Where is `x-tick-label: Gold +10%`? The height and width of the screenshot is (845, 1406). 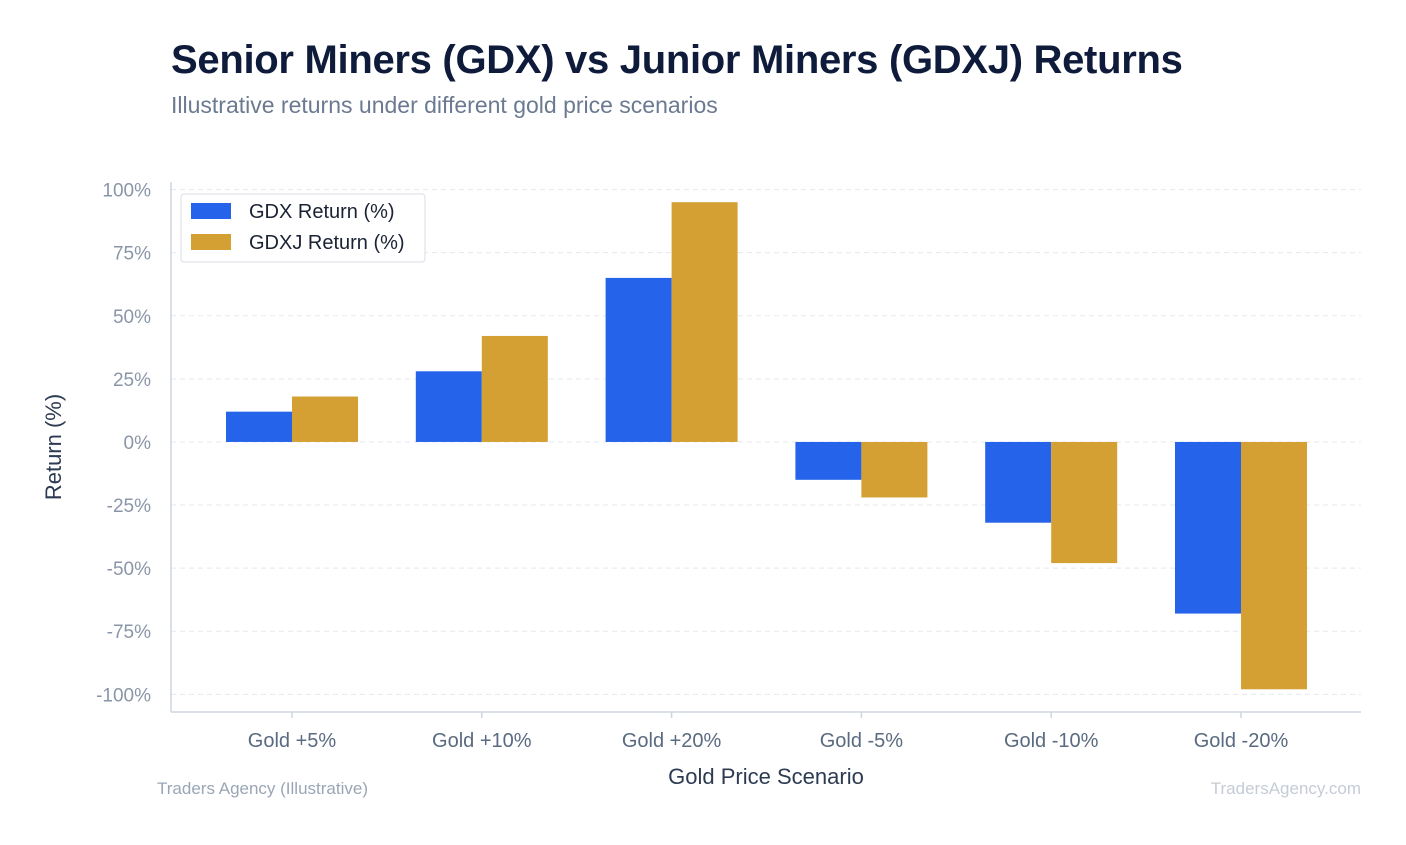 x-tick-label: Gold +10% is located at coordinates (482, 741).